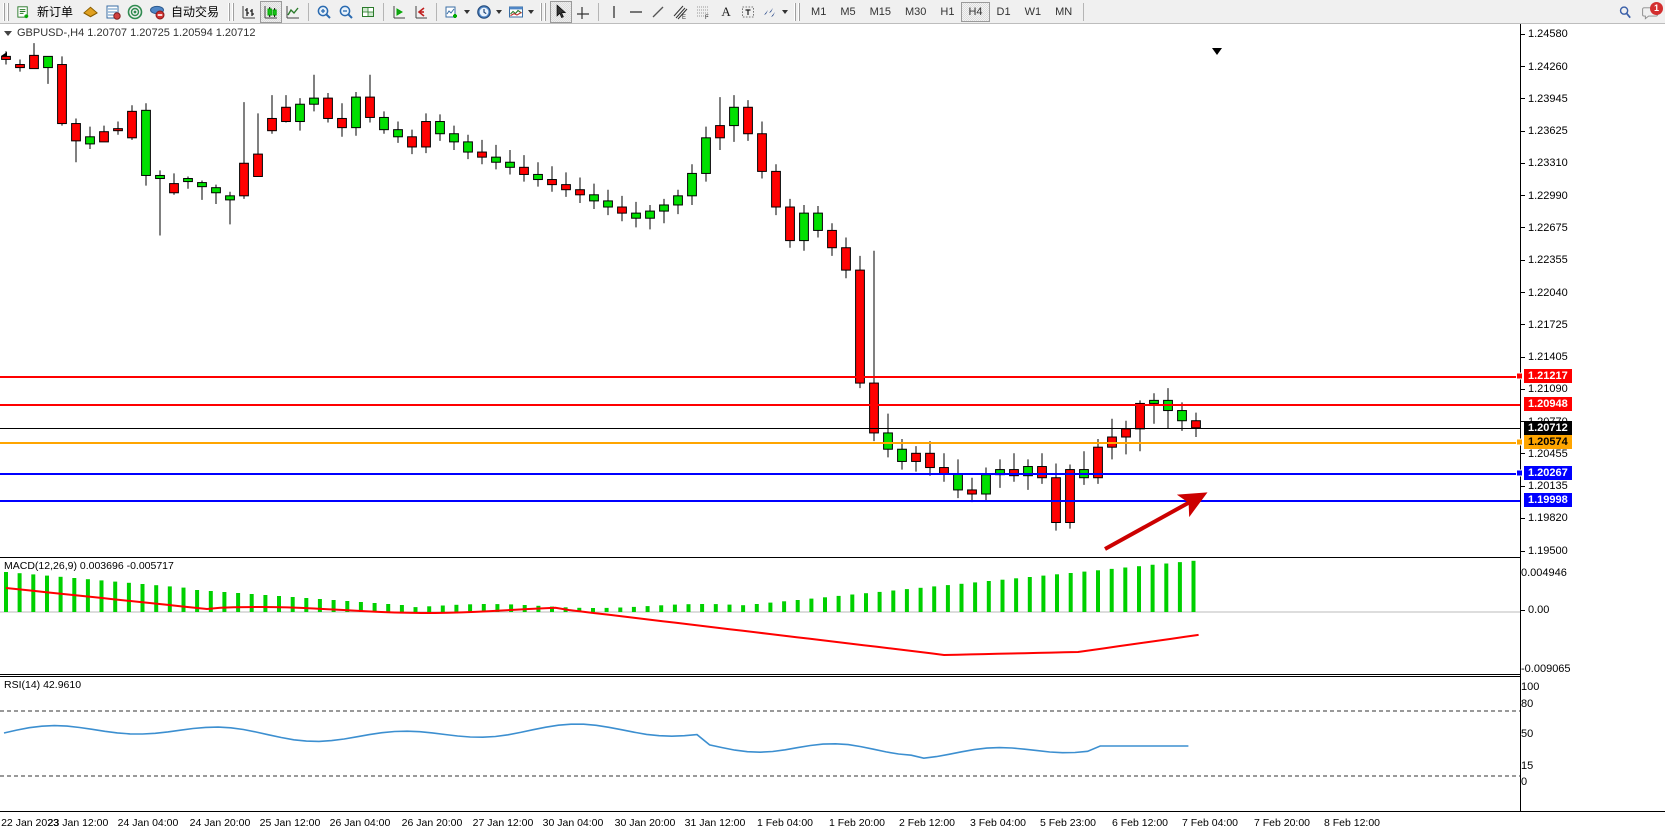  I want to click on timeframe-h1: H1, so click(947, 11).